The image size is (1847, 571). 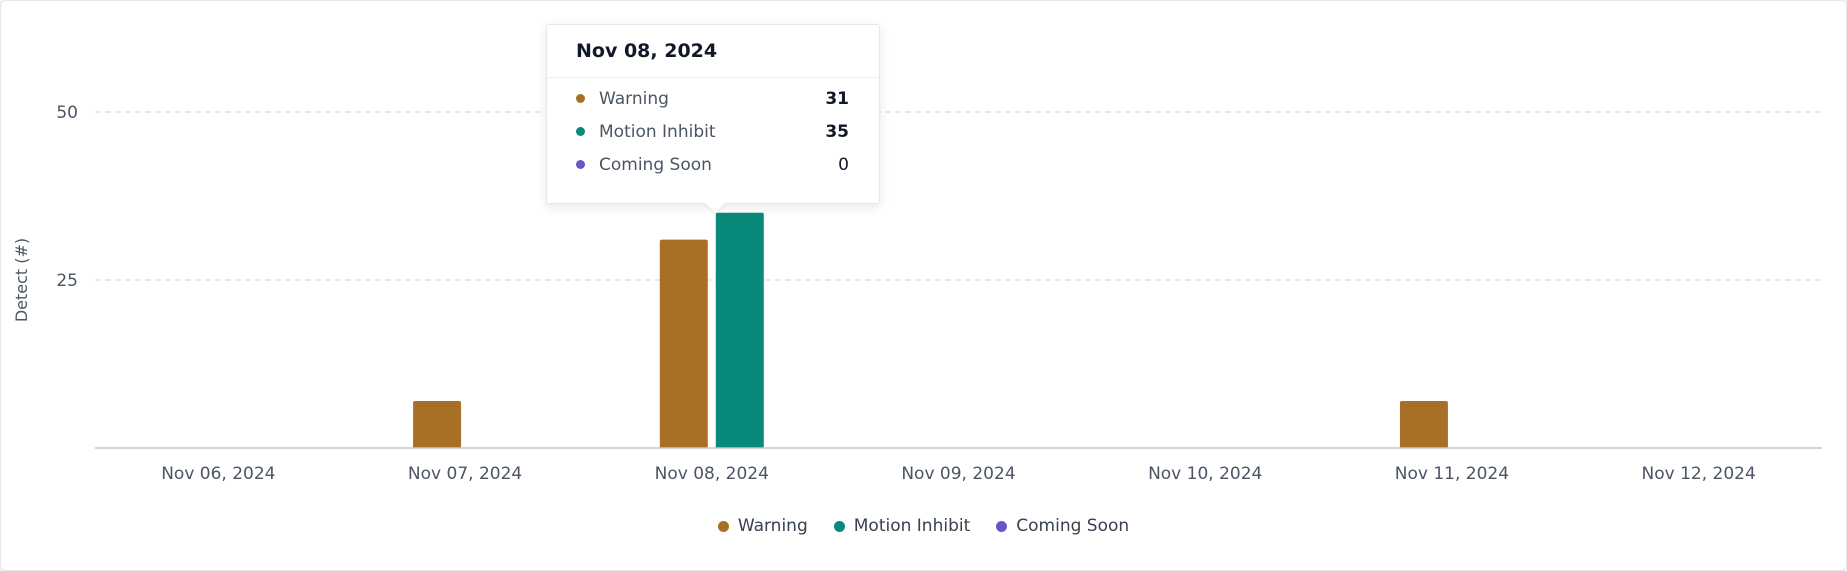 I want to click on tooltip-value-warning: 31, so click(x=837, y=98).